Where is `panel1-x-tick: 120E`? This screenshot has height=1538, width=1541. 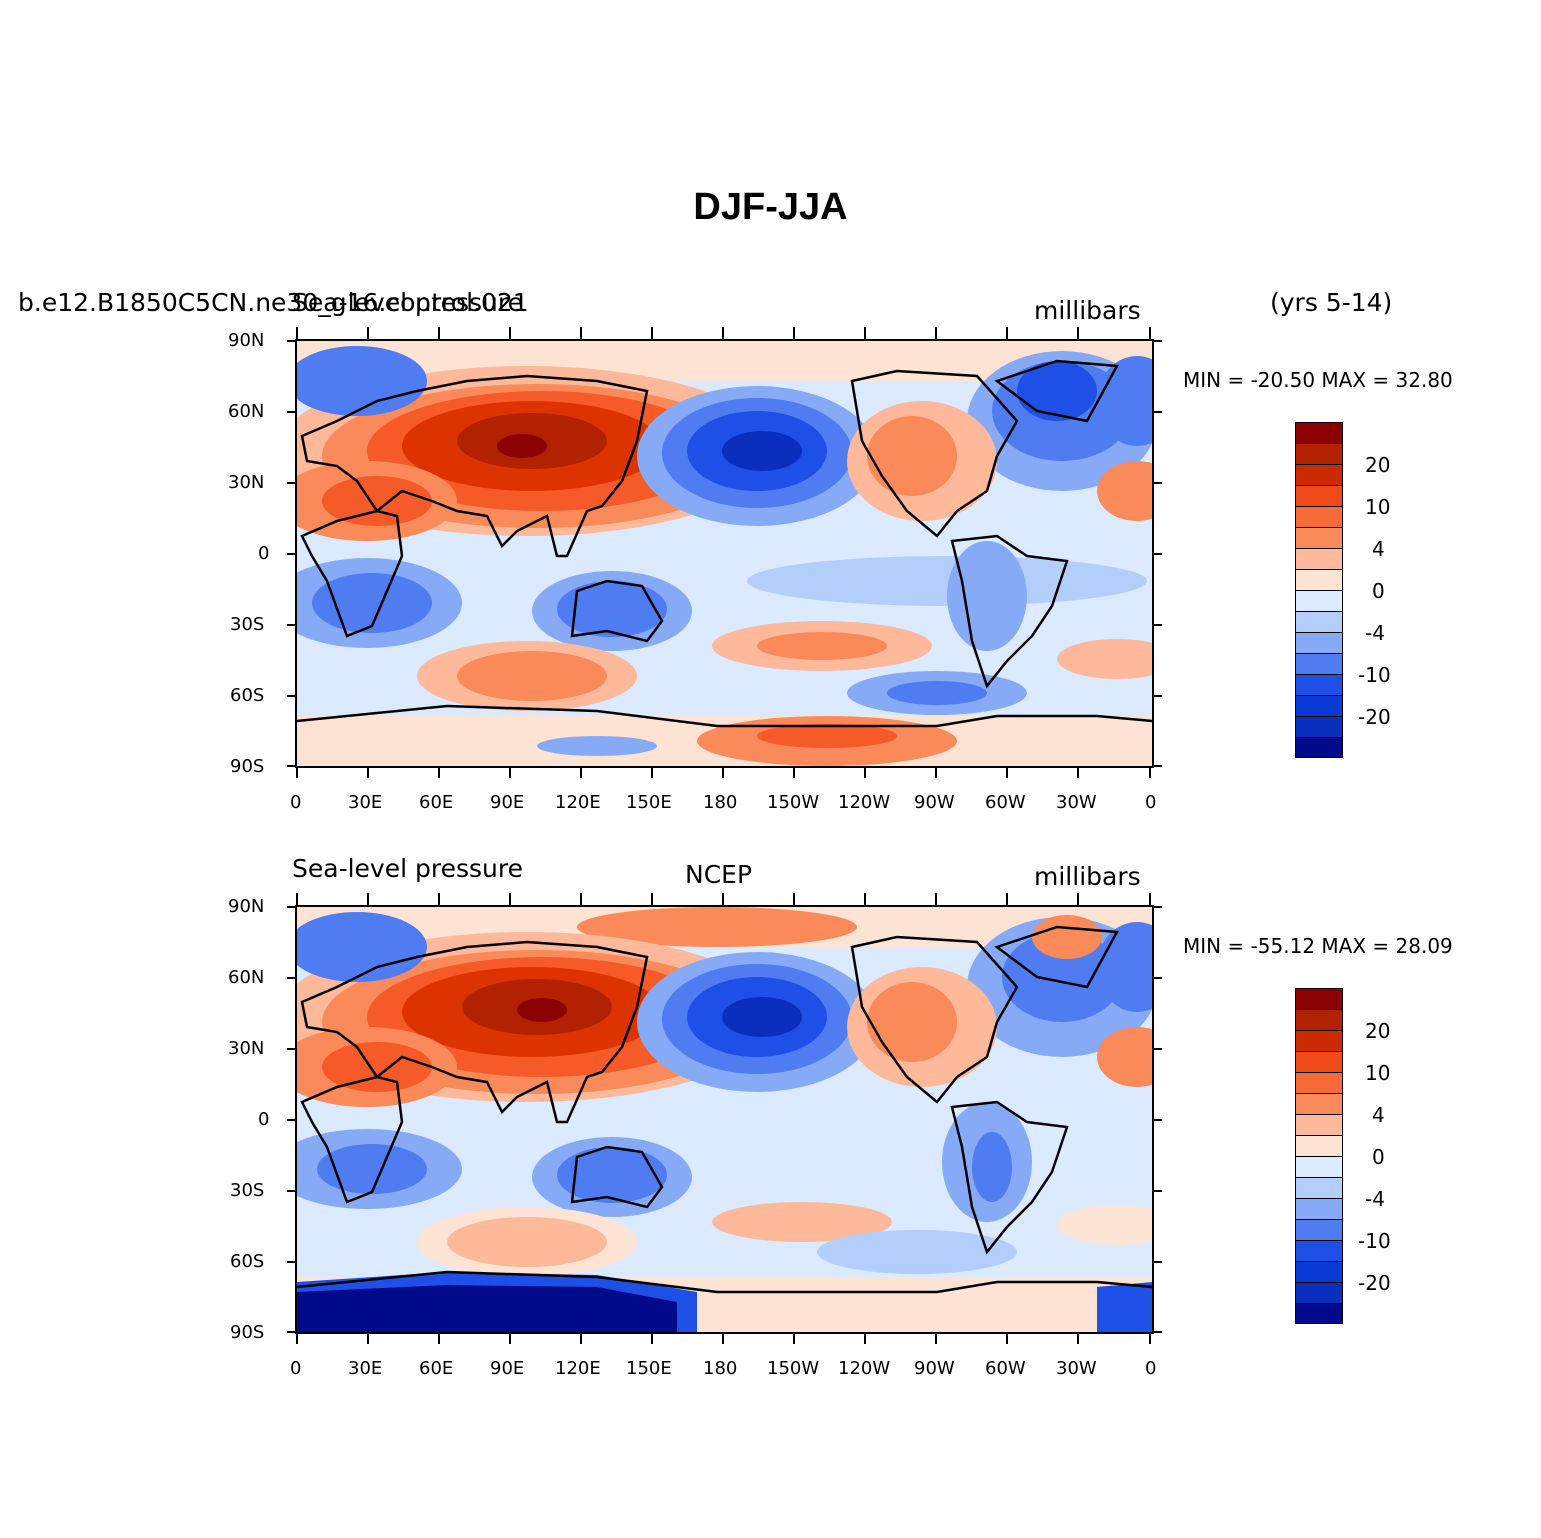 panel1-x-tick: 120E is located at coordinates (578, 802).